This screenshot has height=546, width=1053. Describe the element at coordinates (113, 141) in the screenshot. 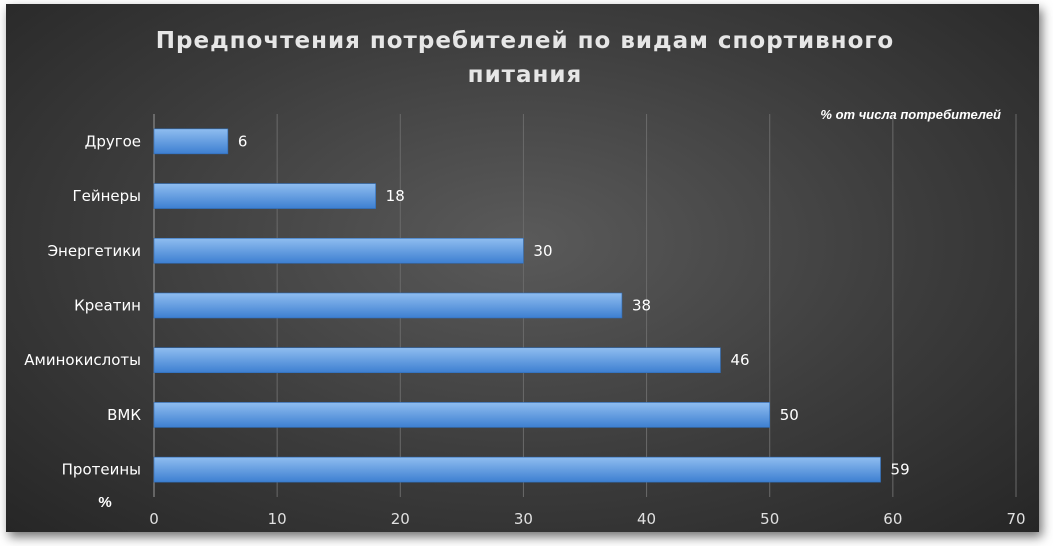

I see `category-label: Другое` at that location.